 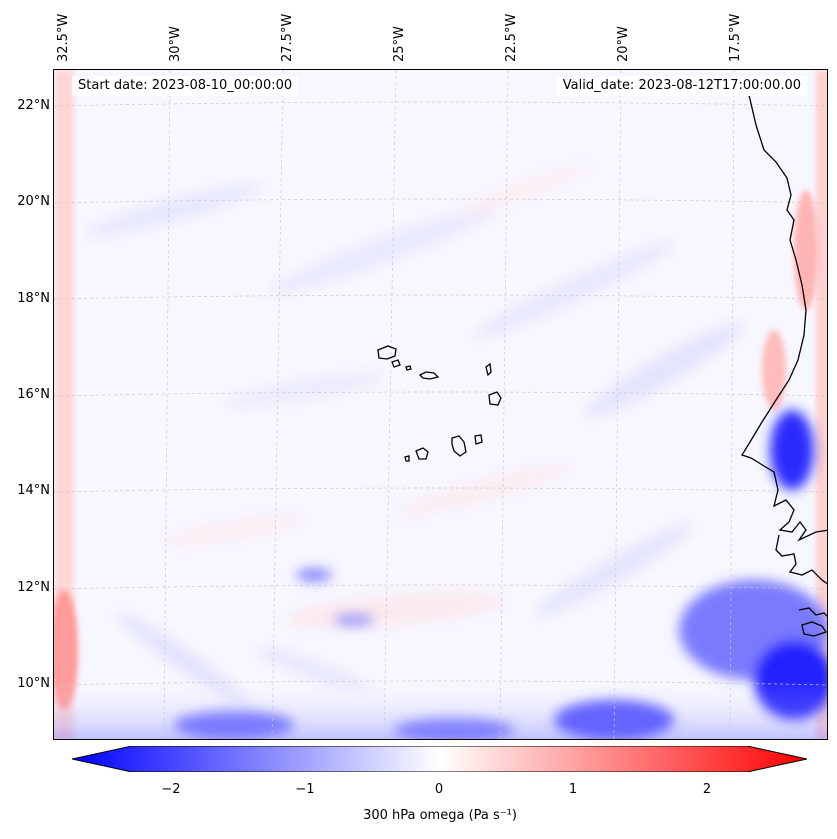 What do you see at coordinates (422, 453) in the screenshot?
I see `island-fogo` at bounding box center [422, 453].